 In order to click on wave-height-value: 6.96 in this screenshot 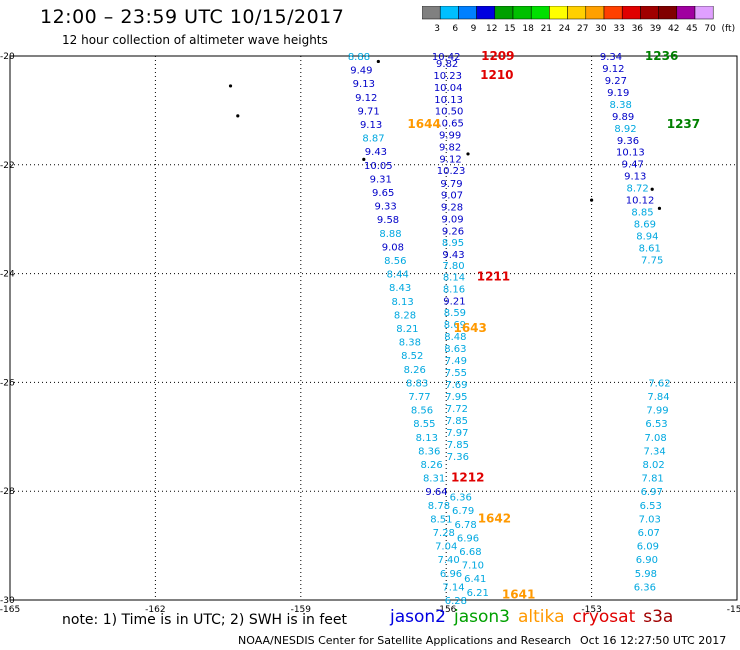, I will do `click(468, 538)`.